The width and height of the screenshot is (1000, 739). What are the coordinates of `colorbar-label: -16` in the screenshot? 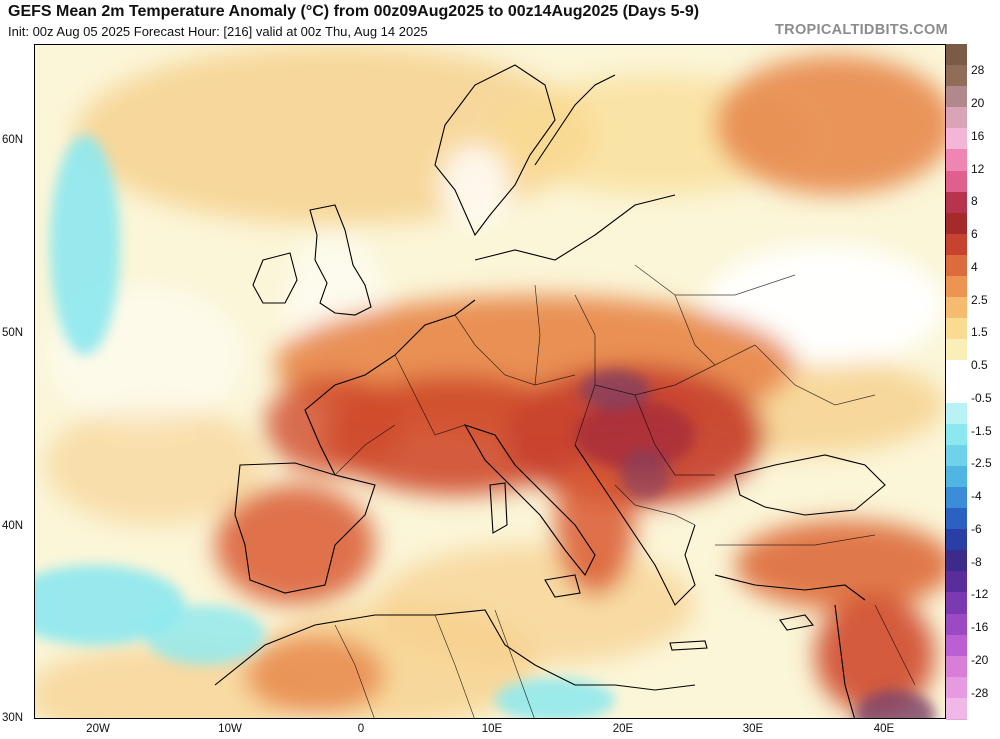 It's located at (980, 627).